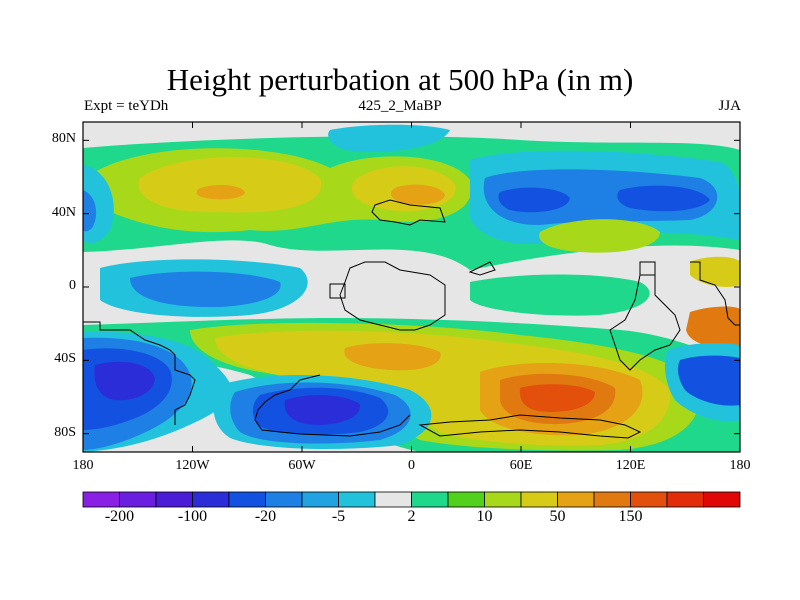 This screenshot has width=800, height=600. What do you see at coordinates (411, 465) in the screenshot?
I see `x-tick-label: 0` at bounding box center [411, 465].